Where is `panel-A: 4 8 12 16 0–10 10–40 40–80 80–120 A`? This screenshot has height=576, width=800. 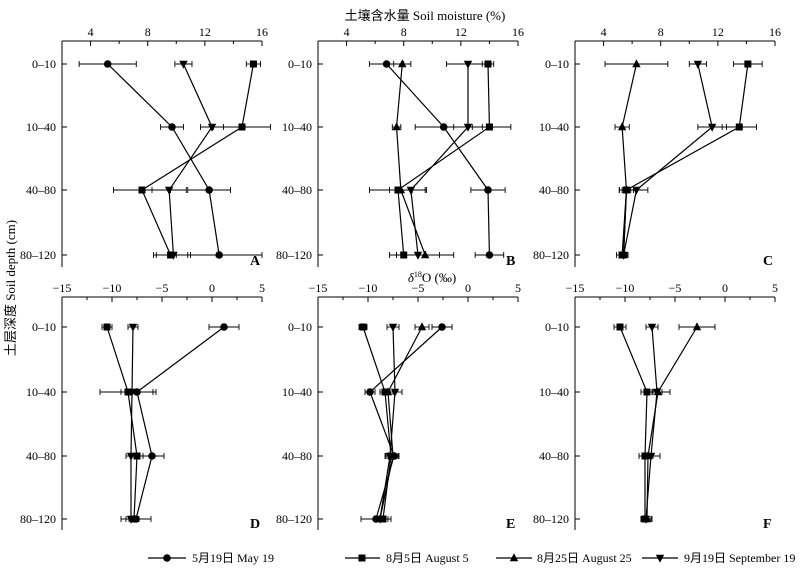 panel-A: 4 8 12 16 0–10 10–40 40–80 80–120 A is located at coordinates (146, 147).